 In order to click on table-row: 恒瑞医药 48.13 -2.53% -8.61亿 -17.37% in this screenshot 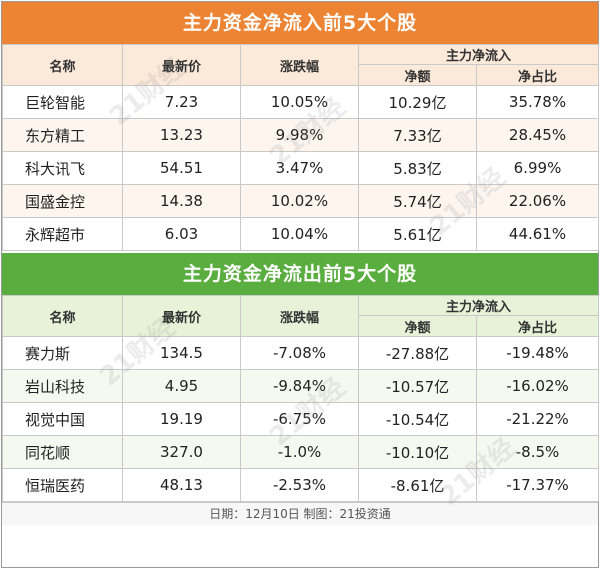, I will do `click(301, 485)`.